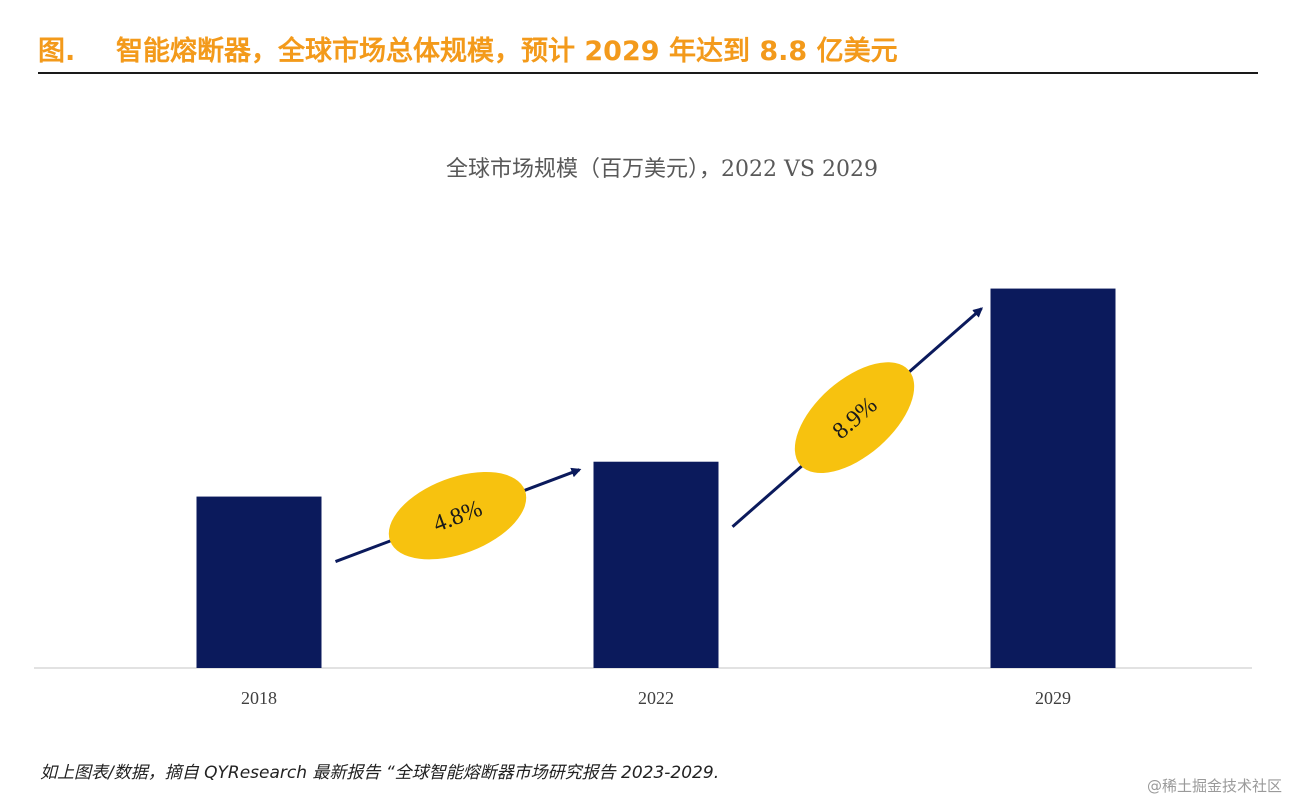  Describe the element at coordinates (656, 564) in the screenshot. I see `bar-2022` at that location.